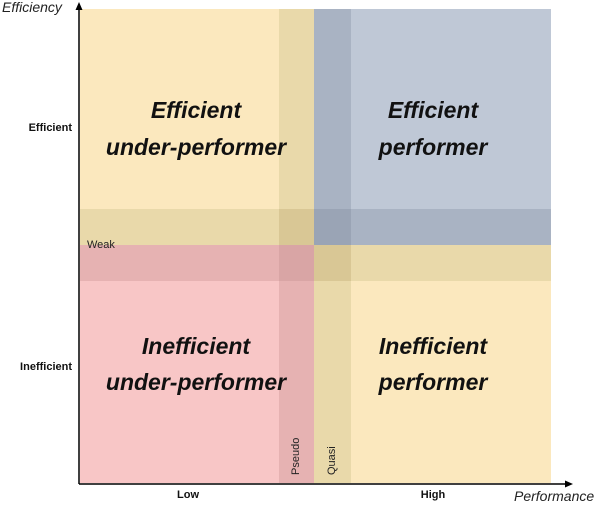 The height and width of the screenshot is (506, 610). What do you see at coordinates (197, 110) in the screenshot?
I see `quadrant-top-left-line1: Efficient` at bounding box center [197, 110].